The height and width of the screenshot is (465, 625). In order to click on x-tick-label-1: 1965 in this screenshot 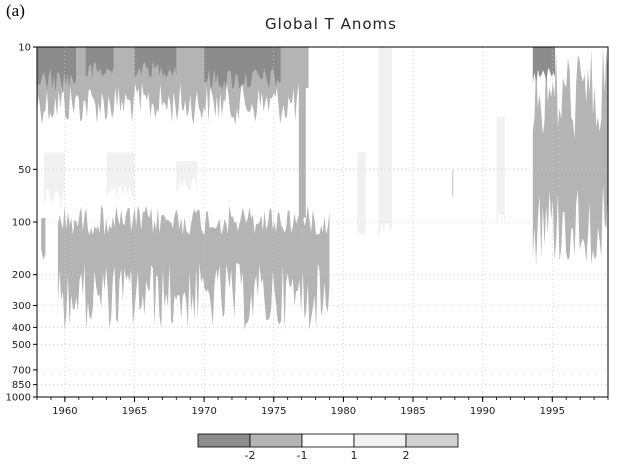, I will do `click(134, 411)`.